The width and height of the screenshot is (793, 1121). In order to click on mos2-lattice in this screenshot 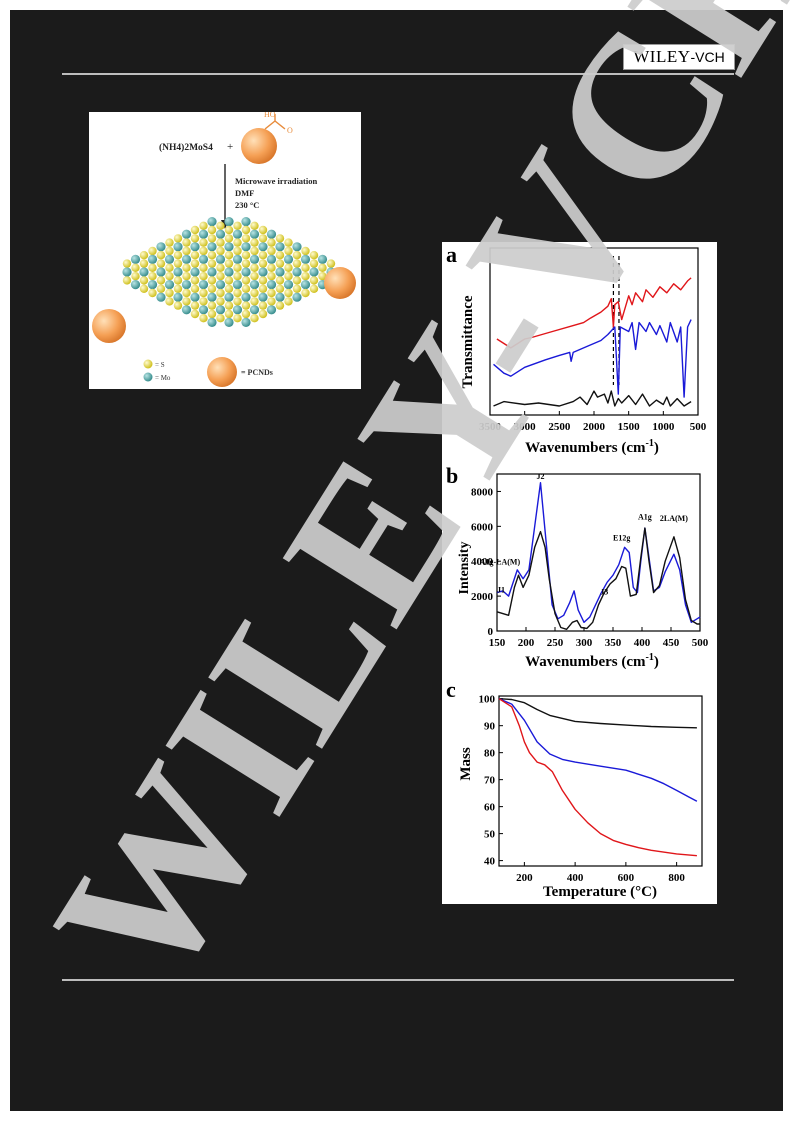, I will do `click(229, 272)`.